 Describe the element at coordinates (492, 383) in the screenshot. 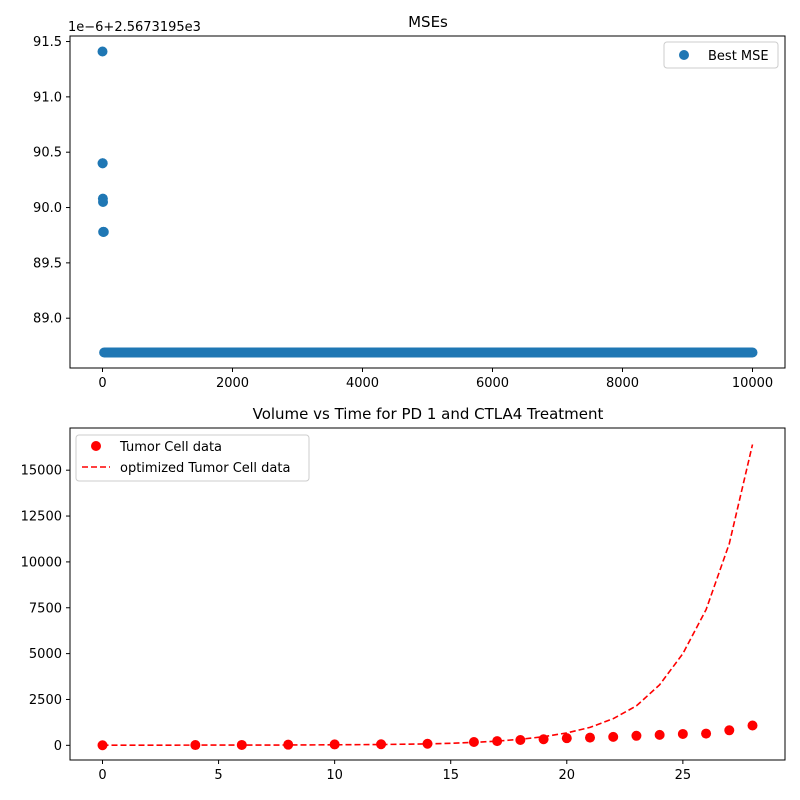

I see `x-tick-label: 6000` at that location.